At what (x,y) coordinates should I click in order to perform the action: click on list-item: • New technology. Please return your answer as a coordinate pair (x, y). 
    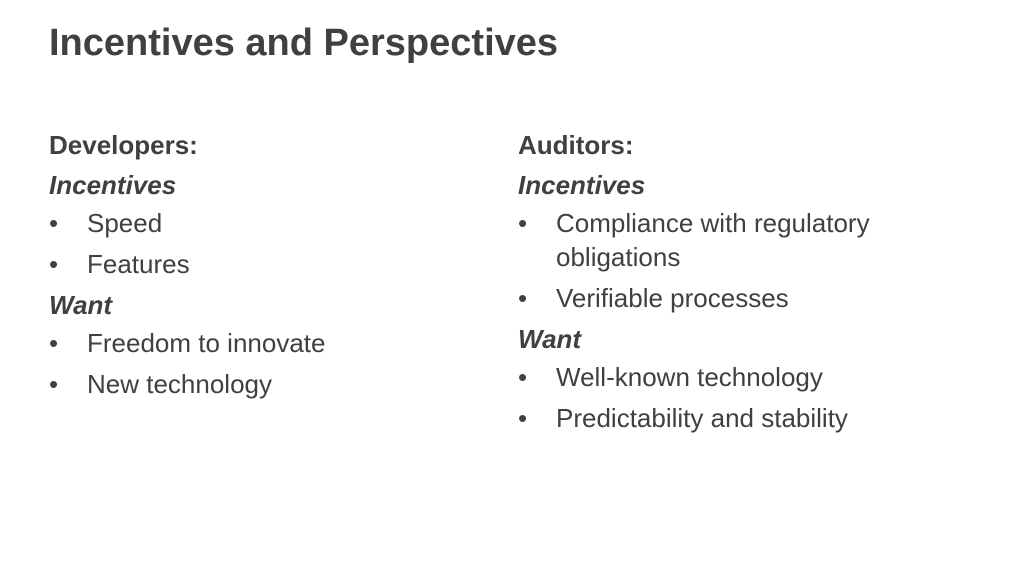
    Looking at the image, I should click on (259, 384).